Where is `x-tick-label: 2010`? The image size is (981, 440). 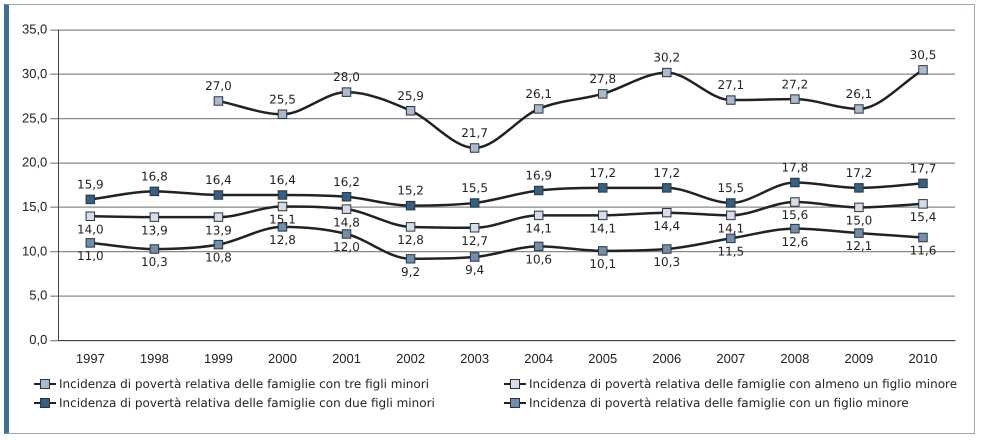
x-tick-label: 2010 is located at coordinates (923, 358).